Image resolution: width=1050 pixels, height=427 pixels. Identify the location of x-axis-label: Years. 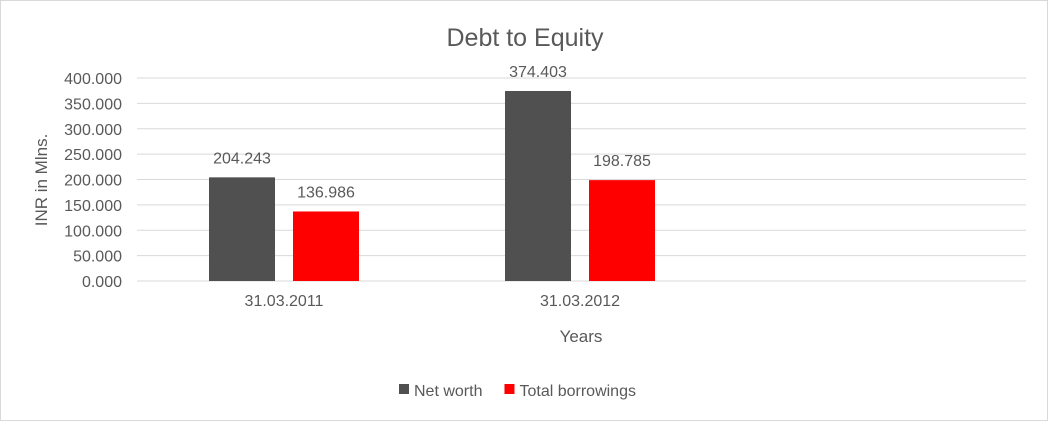
(581, 336).